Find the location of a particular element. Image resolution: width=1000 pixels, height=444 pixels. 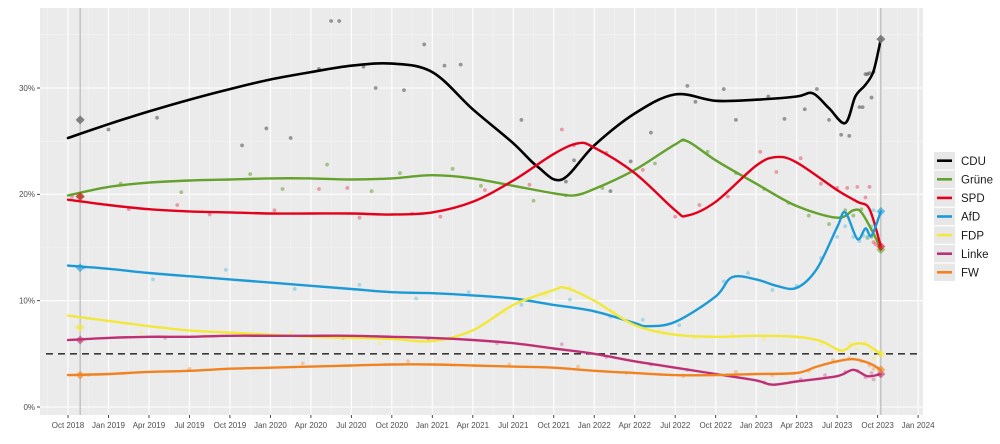

x-tick-label: Jul 2020 is located at coordinates (351, 425).